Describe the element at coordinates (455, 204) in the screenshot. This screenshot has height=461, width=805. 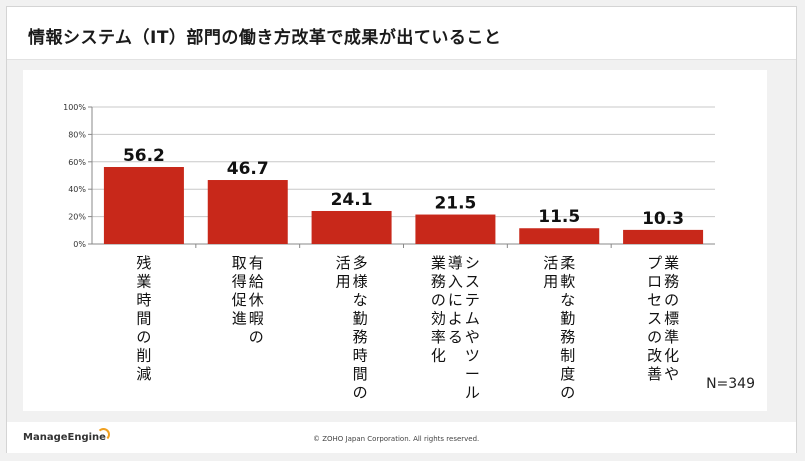
I see `data-label: 21.5` at that location.